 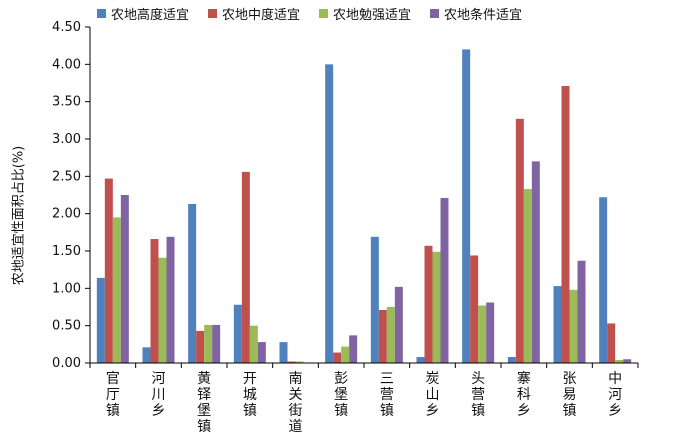 I want to click on y-tick-label: 0.50, so click(x=66, y=326).